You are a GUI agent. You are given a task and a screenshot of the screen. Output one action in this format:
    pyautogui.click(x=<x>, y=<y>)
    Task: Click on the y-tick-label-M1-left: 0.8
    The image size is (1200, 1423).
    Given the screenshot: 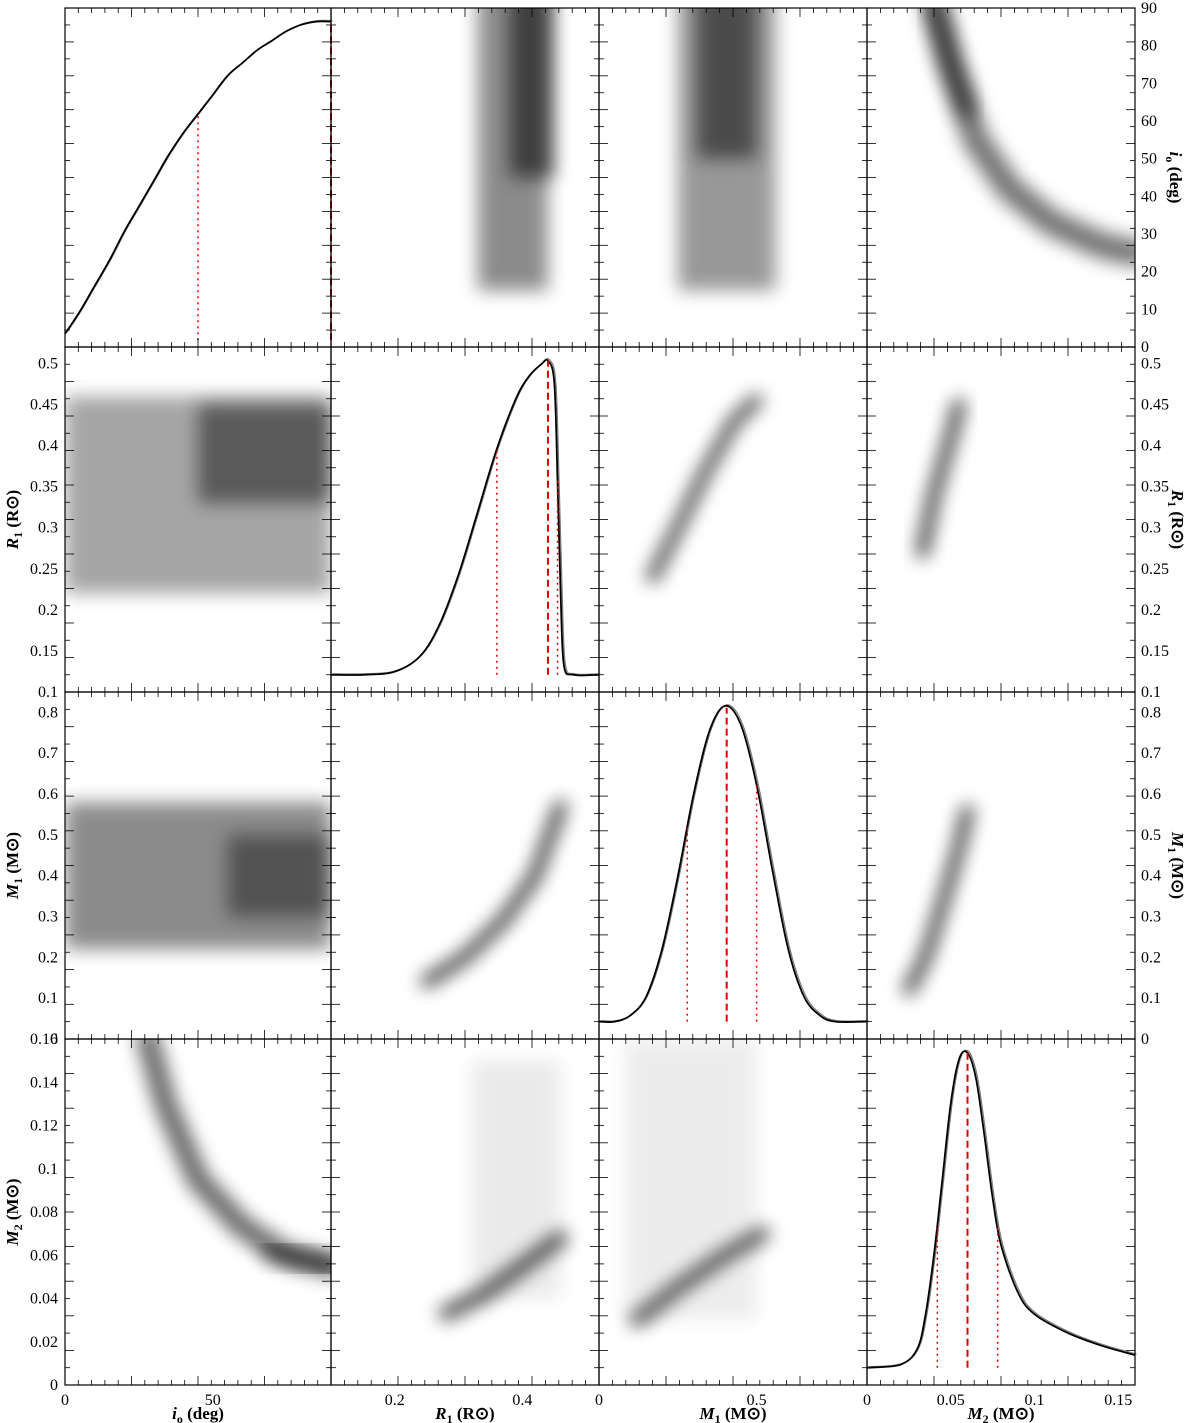 What is the action you would take?
    pyautogui.click(x=48, y=712)
    